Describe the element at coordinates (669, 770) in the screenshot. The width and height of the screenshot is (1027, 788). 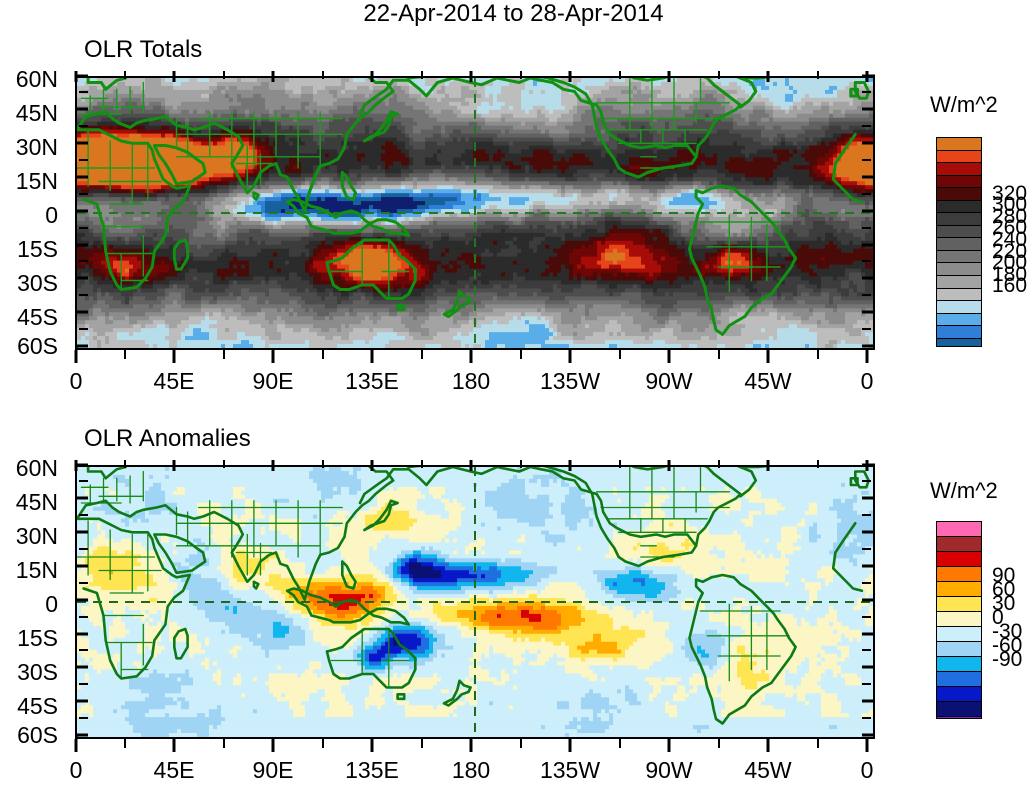
I see `x-label-90w-bot: 90W` at that location.